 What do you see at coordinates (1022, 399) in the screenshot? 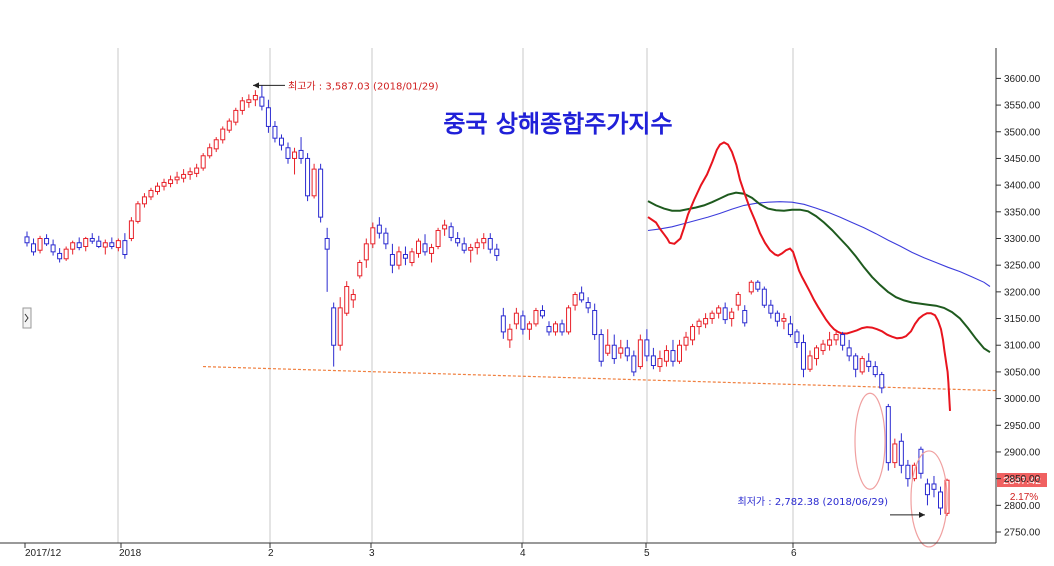
I see `y-tick-label: 3000.00` at bounding box center [1022, 399].